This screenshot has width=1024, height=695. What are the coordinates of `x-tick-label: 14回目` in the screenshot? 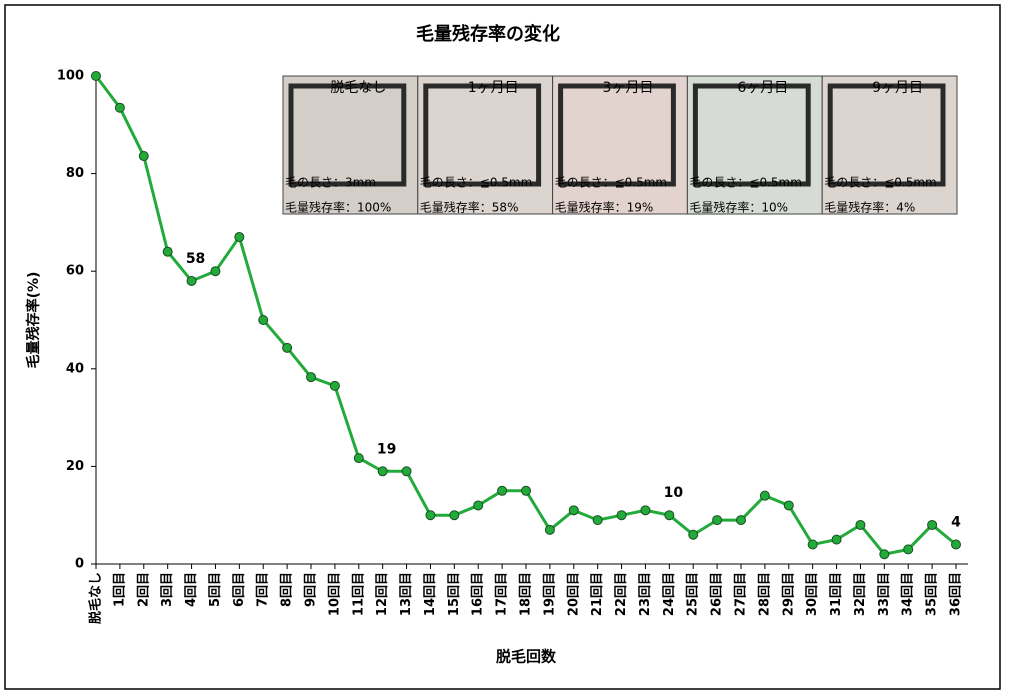 It's located at (430, 594).